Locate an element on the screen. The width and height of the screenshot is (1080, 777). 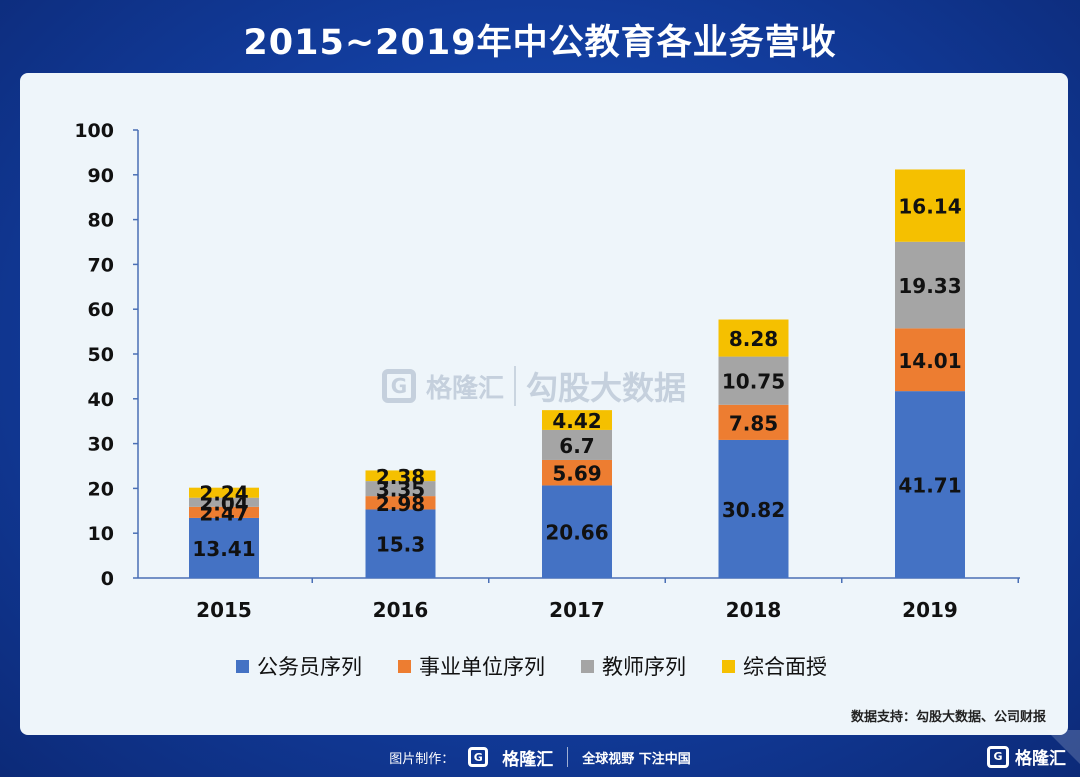
corner-logo-icon: G is located at coordinates (998, 756).